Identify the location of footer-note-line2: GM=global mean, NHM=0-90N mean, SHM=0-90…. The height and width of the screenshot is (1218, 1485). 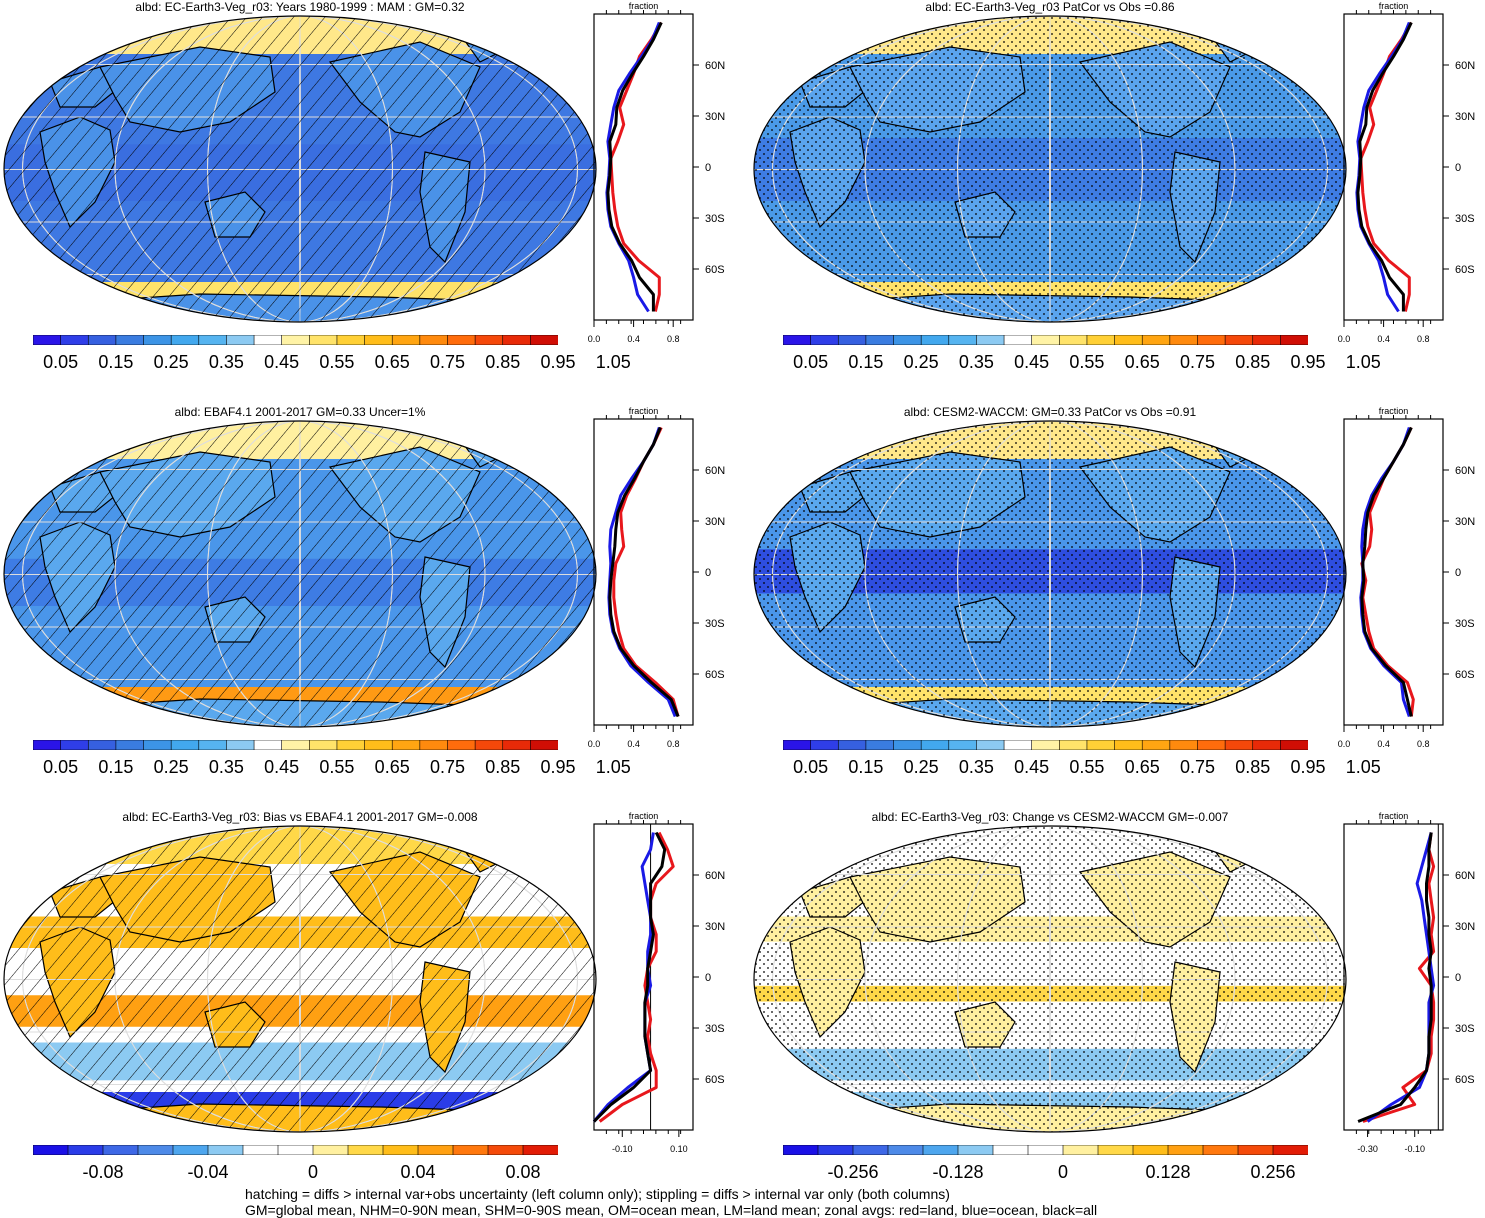
(671, 1210).